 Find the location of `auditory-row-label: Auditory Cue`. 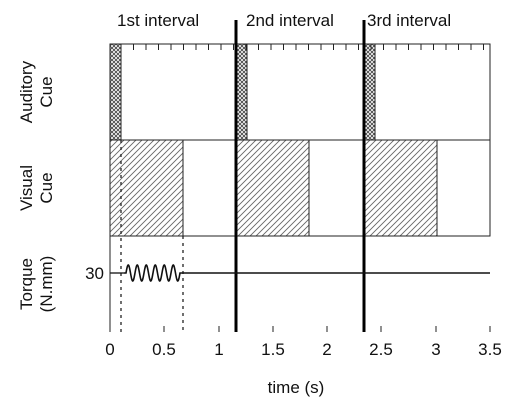

auditory-row-label: Auditory Cue is located at coordinates (36, 91).